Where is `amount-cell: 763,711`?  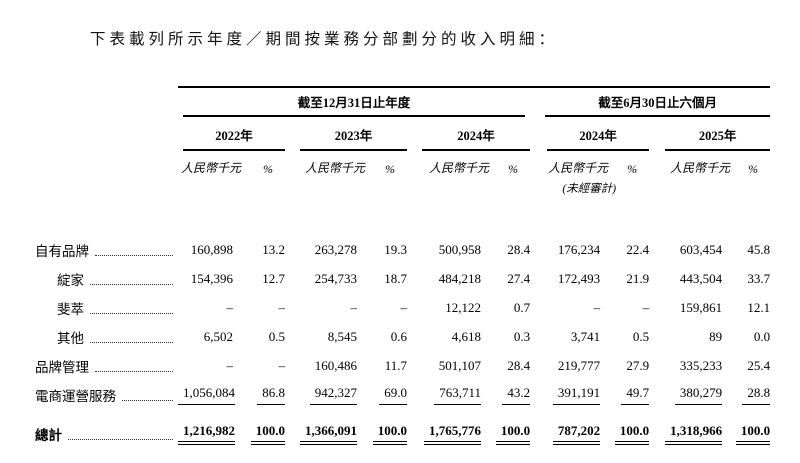
amount-cell: 763,711 is located at coordinates (444, 394).